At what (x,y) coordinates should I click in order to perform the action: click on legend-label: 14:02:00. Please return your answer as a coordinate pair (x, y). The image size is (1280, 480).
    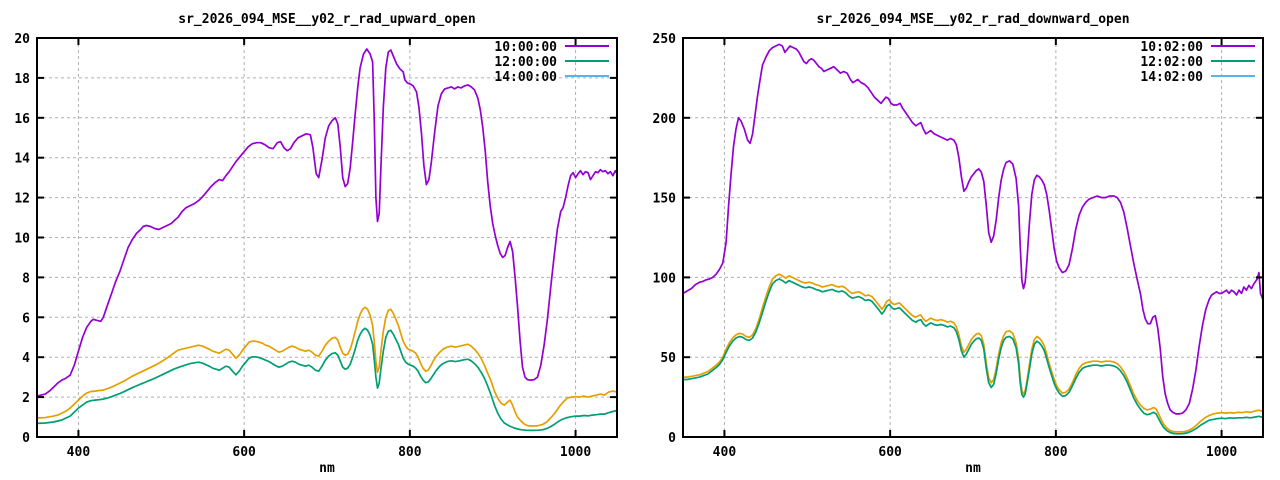
    Looking at the image, I should click on (1171, 77).